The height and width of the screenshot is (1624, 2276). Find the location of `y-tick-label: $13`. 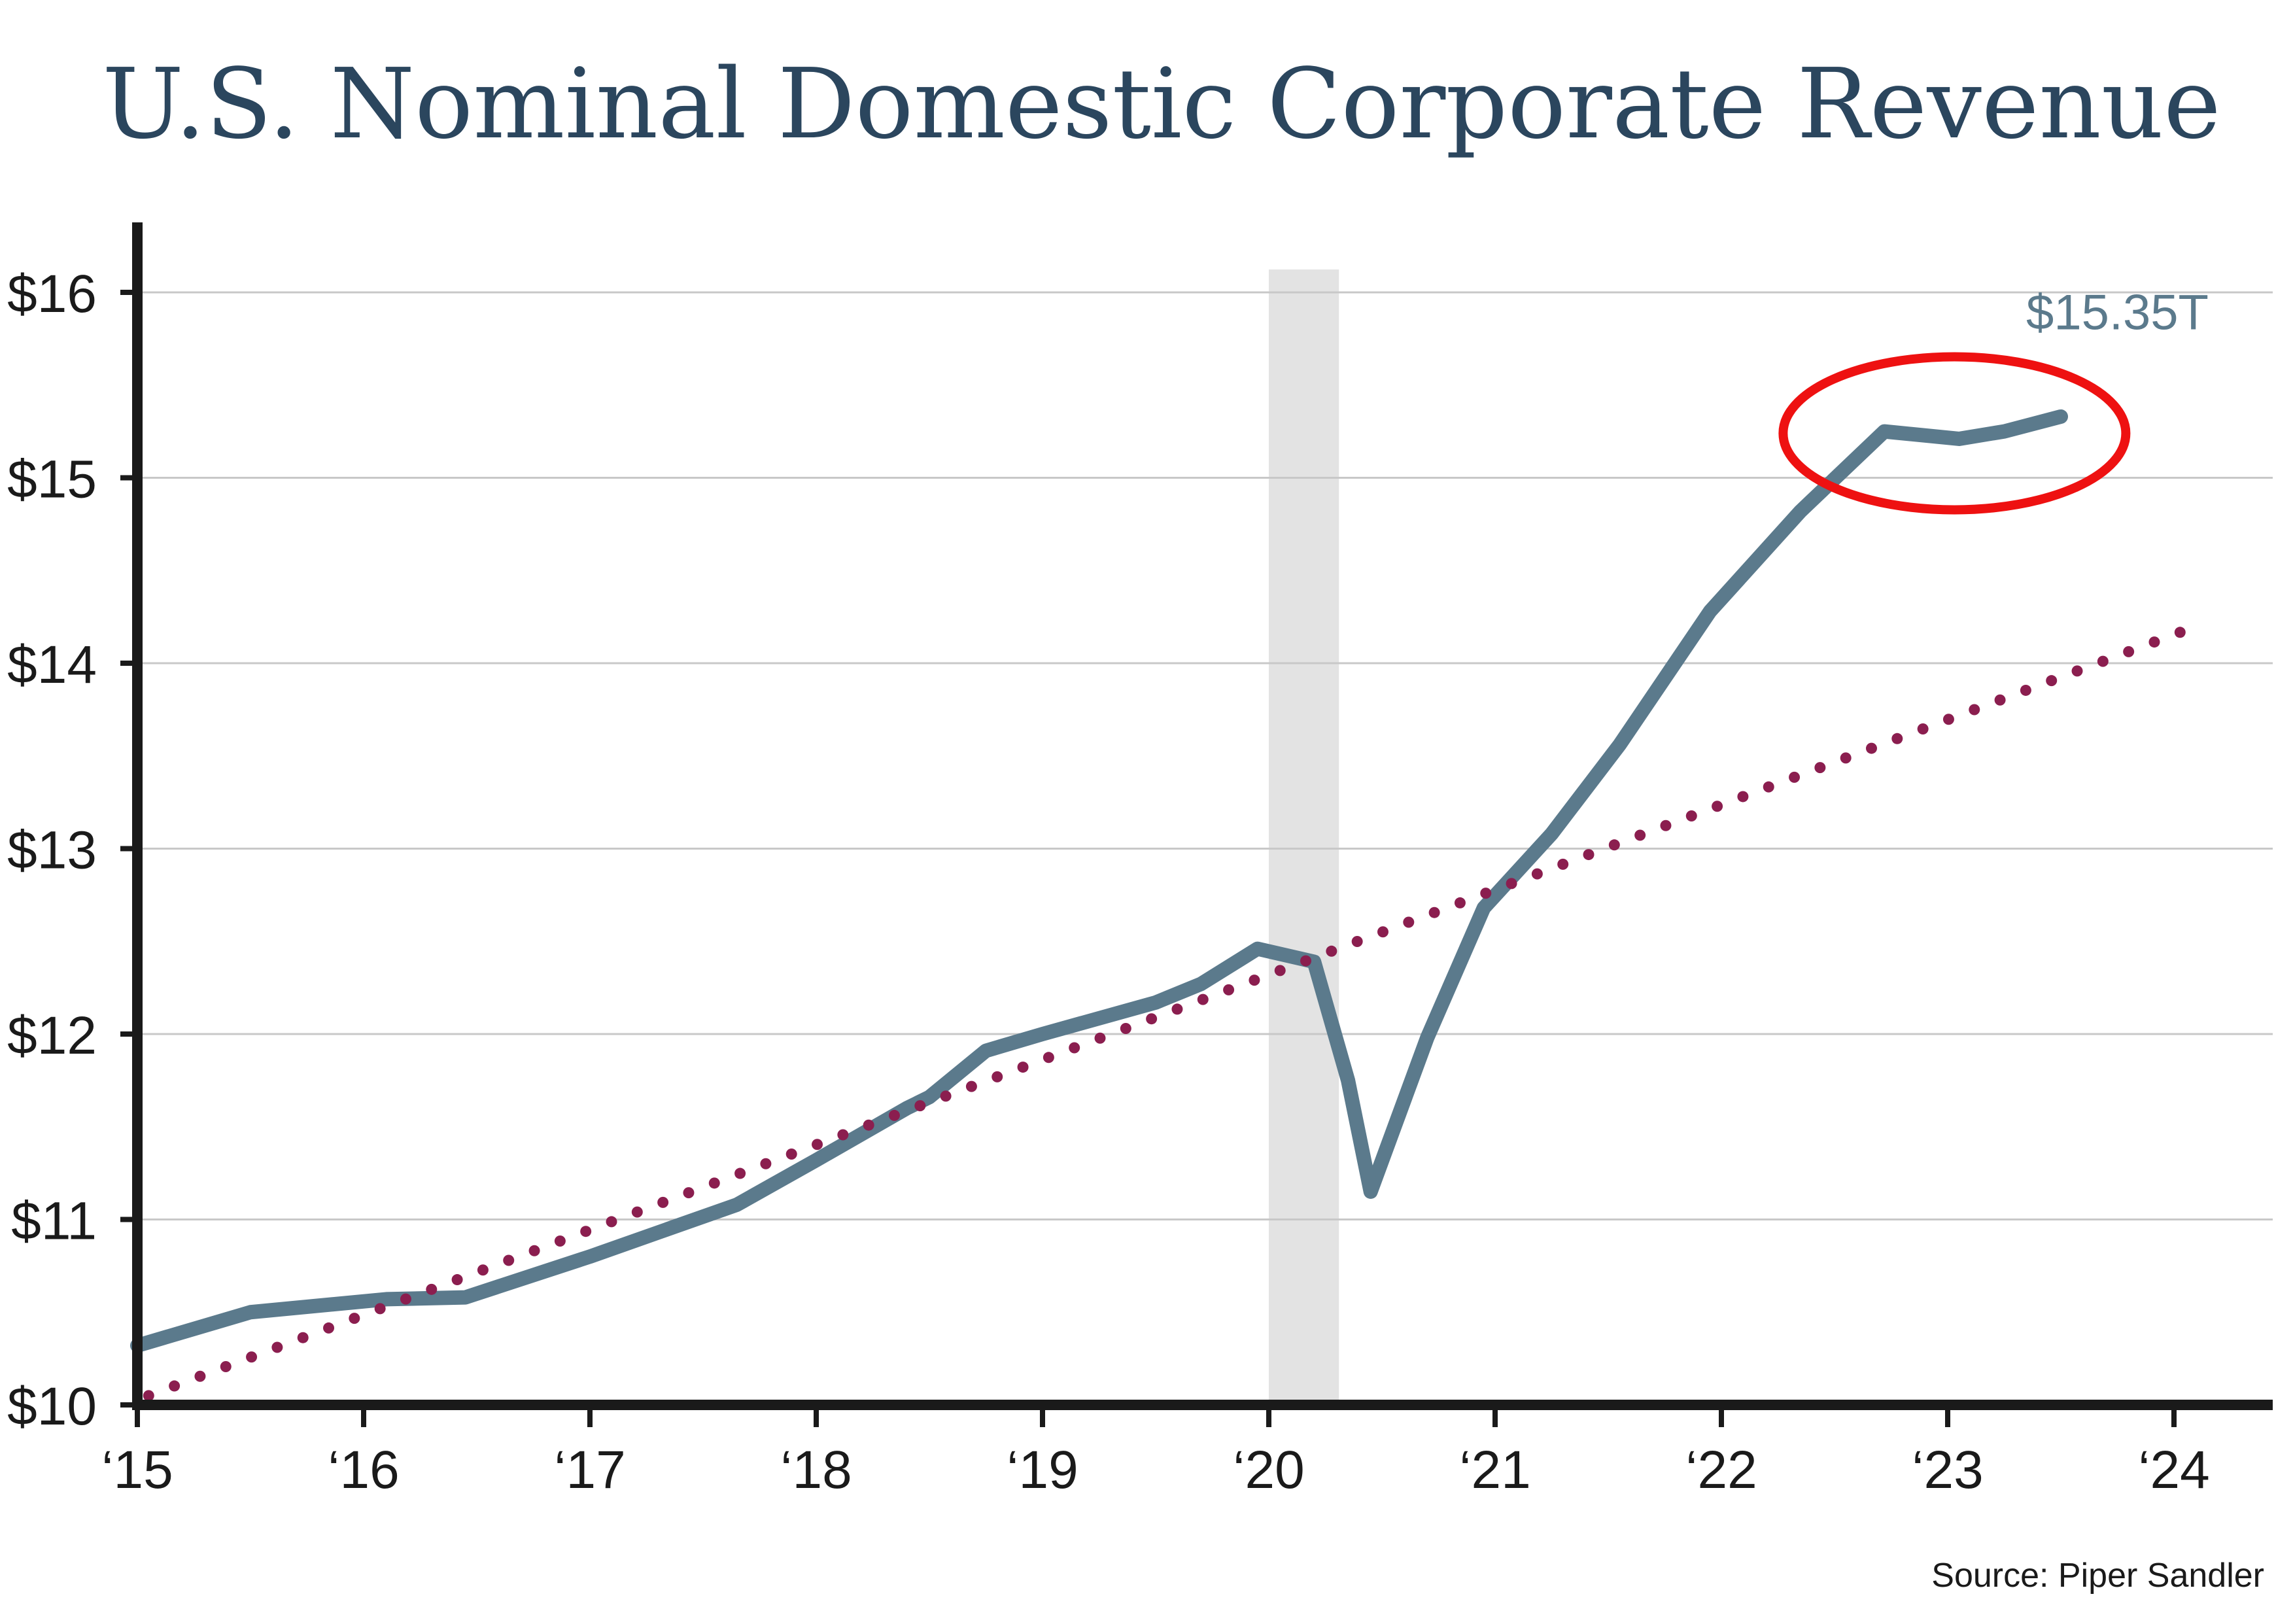

y-tick-label: $13 is located at coordinates (52, 850).